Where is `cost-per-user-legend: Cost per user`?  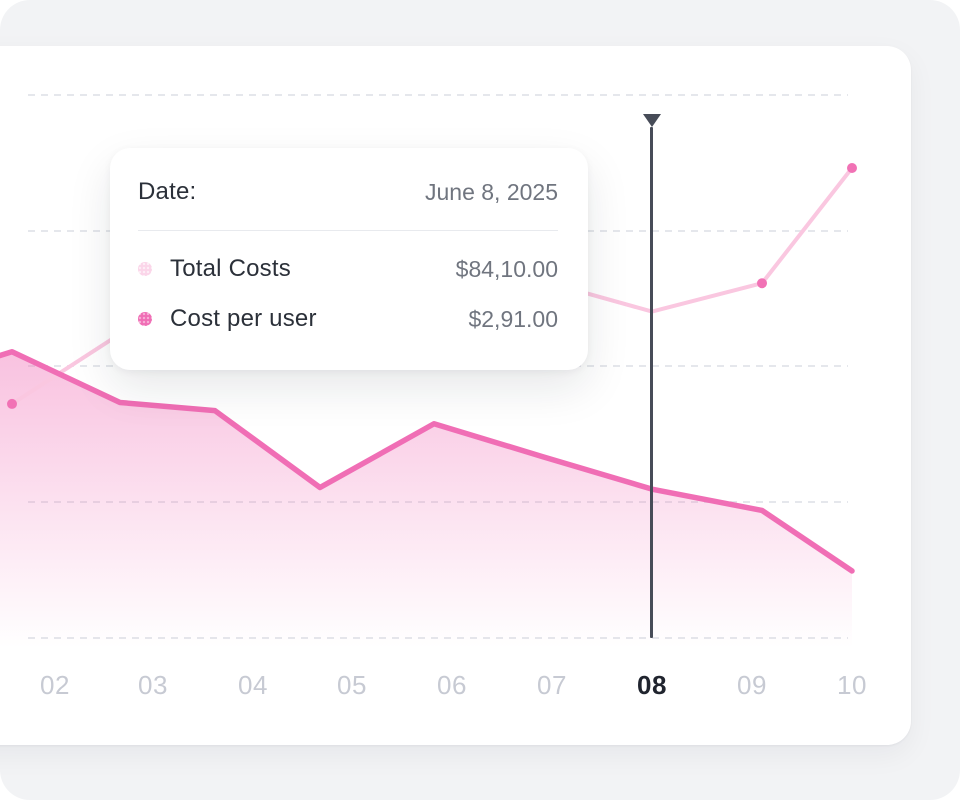
cost-per-user-legend: Cost per user is located at coordinates (227, 319).